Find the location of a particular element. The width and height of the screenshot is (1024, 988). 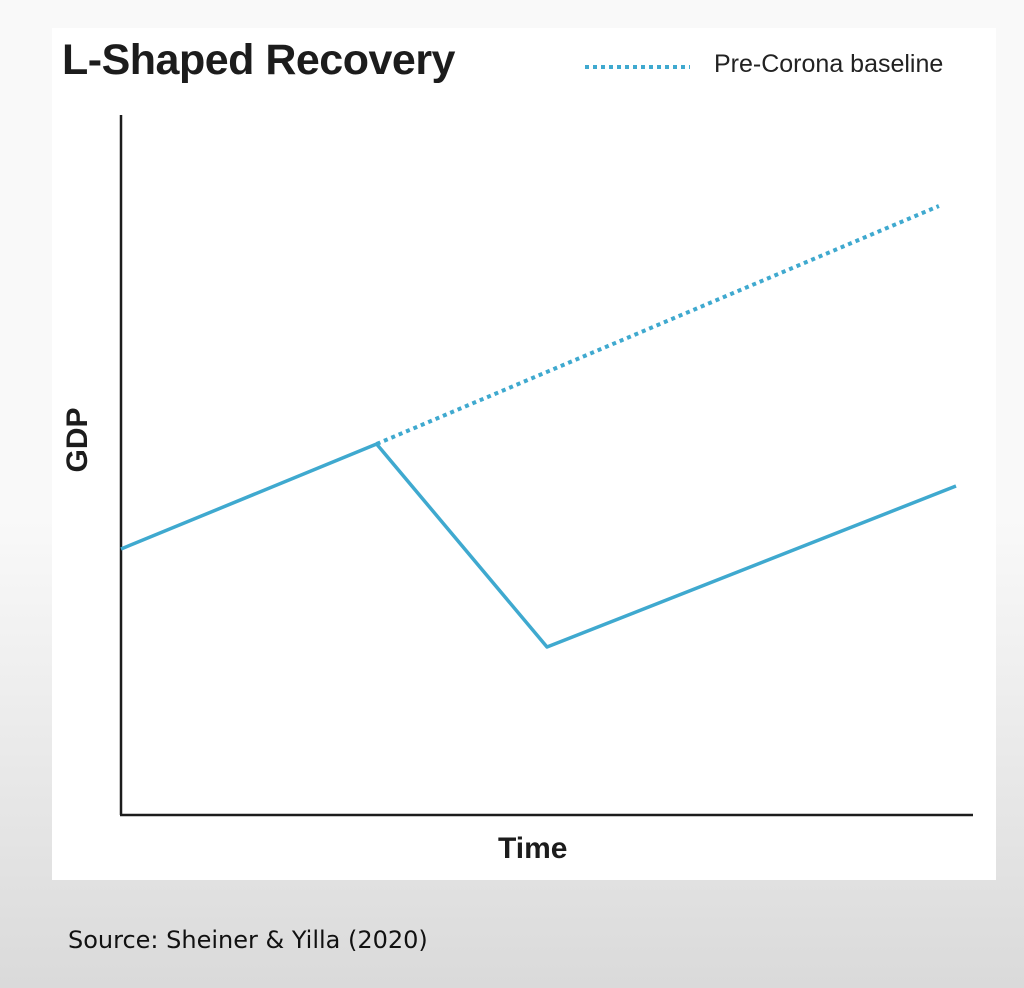

y-axis-label: GDP is located at coordinates (77, 440).